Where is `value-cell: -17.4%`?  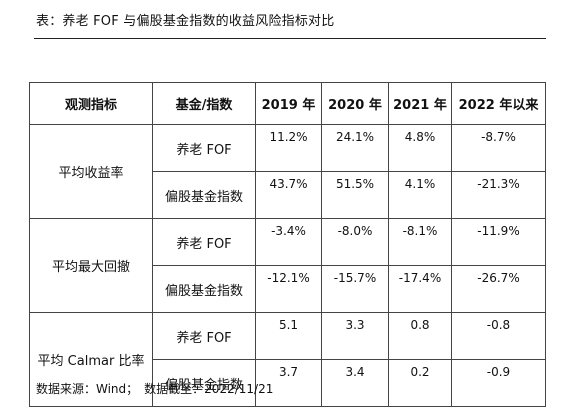 value-cell: -17.4% is located at coordinates (420, 289).